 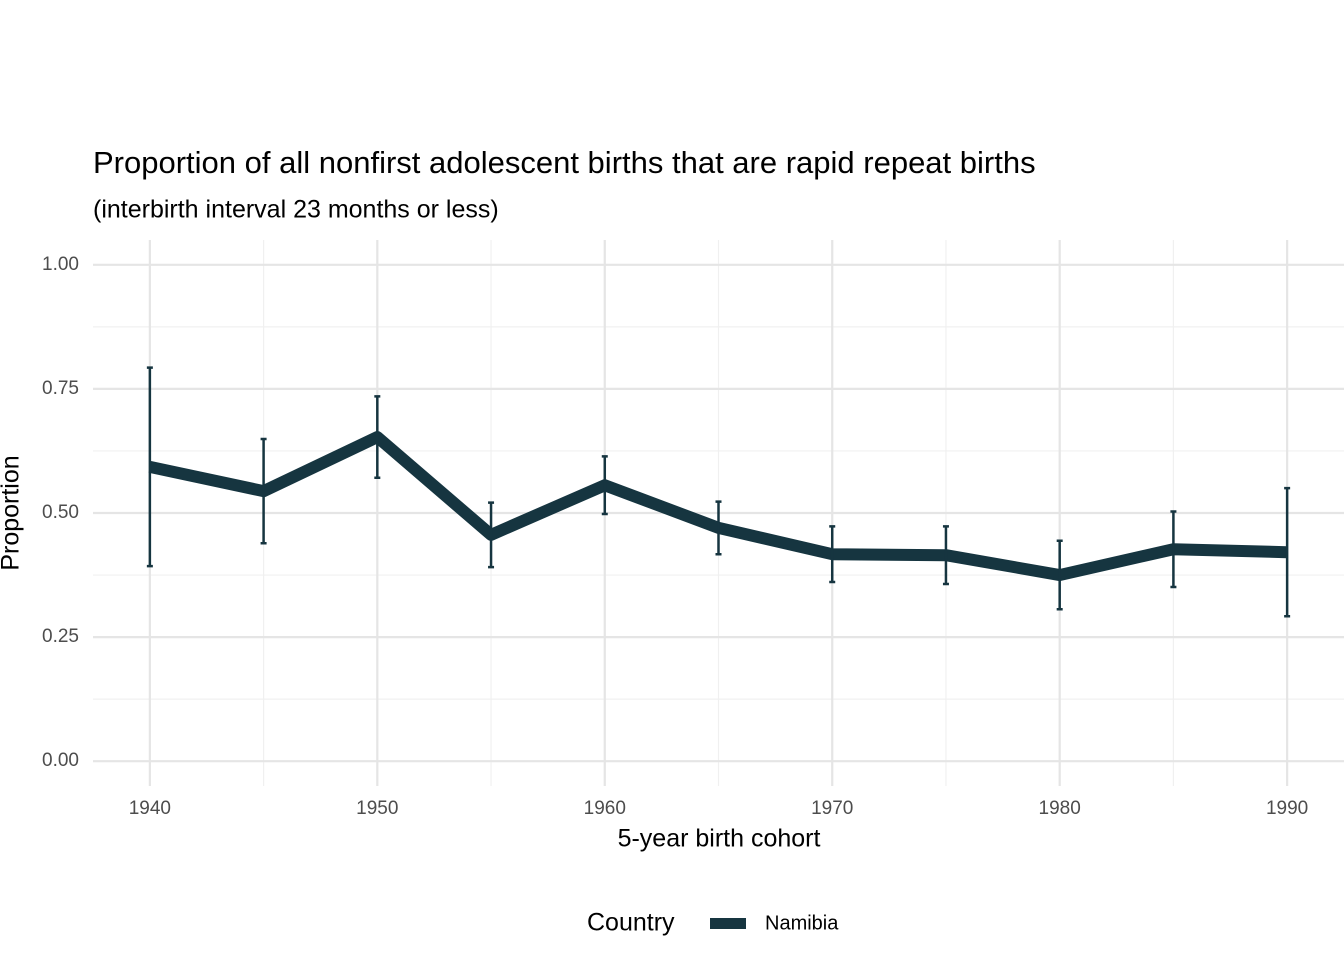 What do you see at coordinates (832, 808) in the screenshot?
I see `x-tick-label: 1970` at bounding box center [832, 808].